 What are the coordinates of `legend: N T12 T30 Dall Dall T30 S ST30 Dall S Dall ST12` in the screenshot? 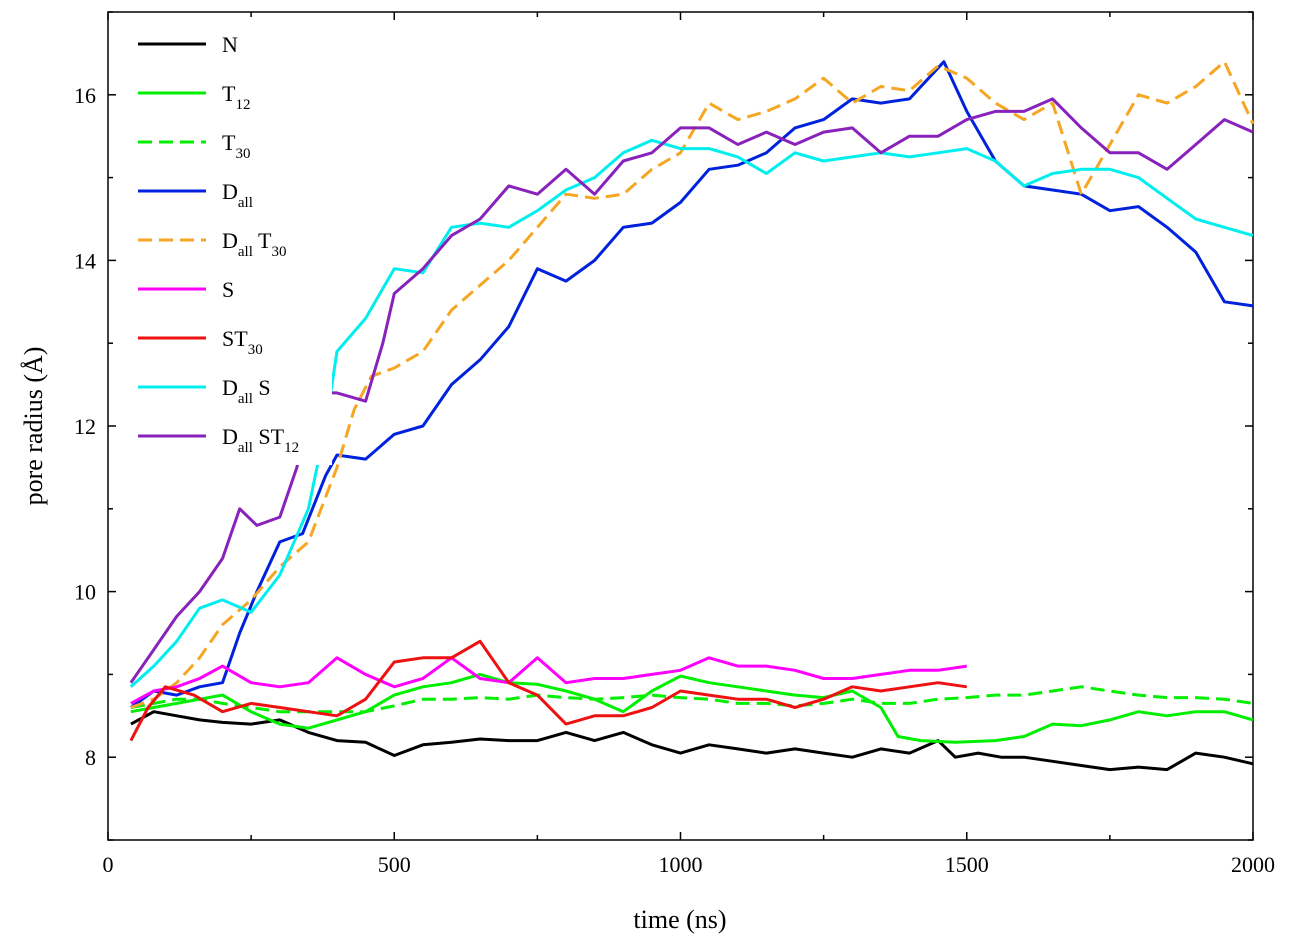 It's located at (232, 245).